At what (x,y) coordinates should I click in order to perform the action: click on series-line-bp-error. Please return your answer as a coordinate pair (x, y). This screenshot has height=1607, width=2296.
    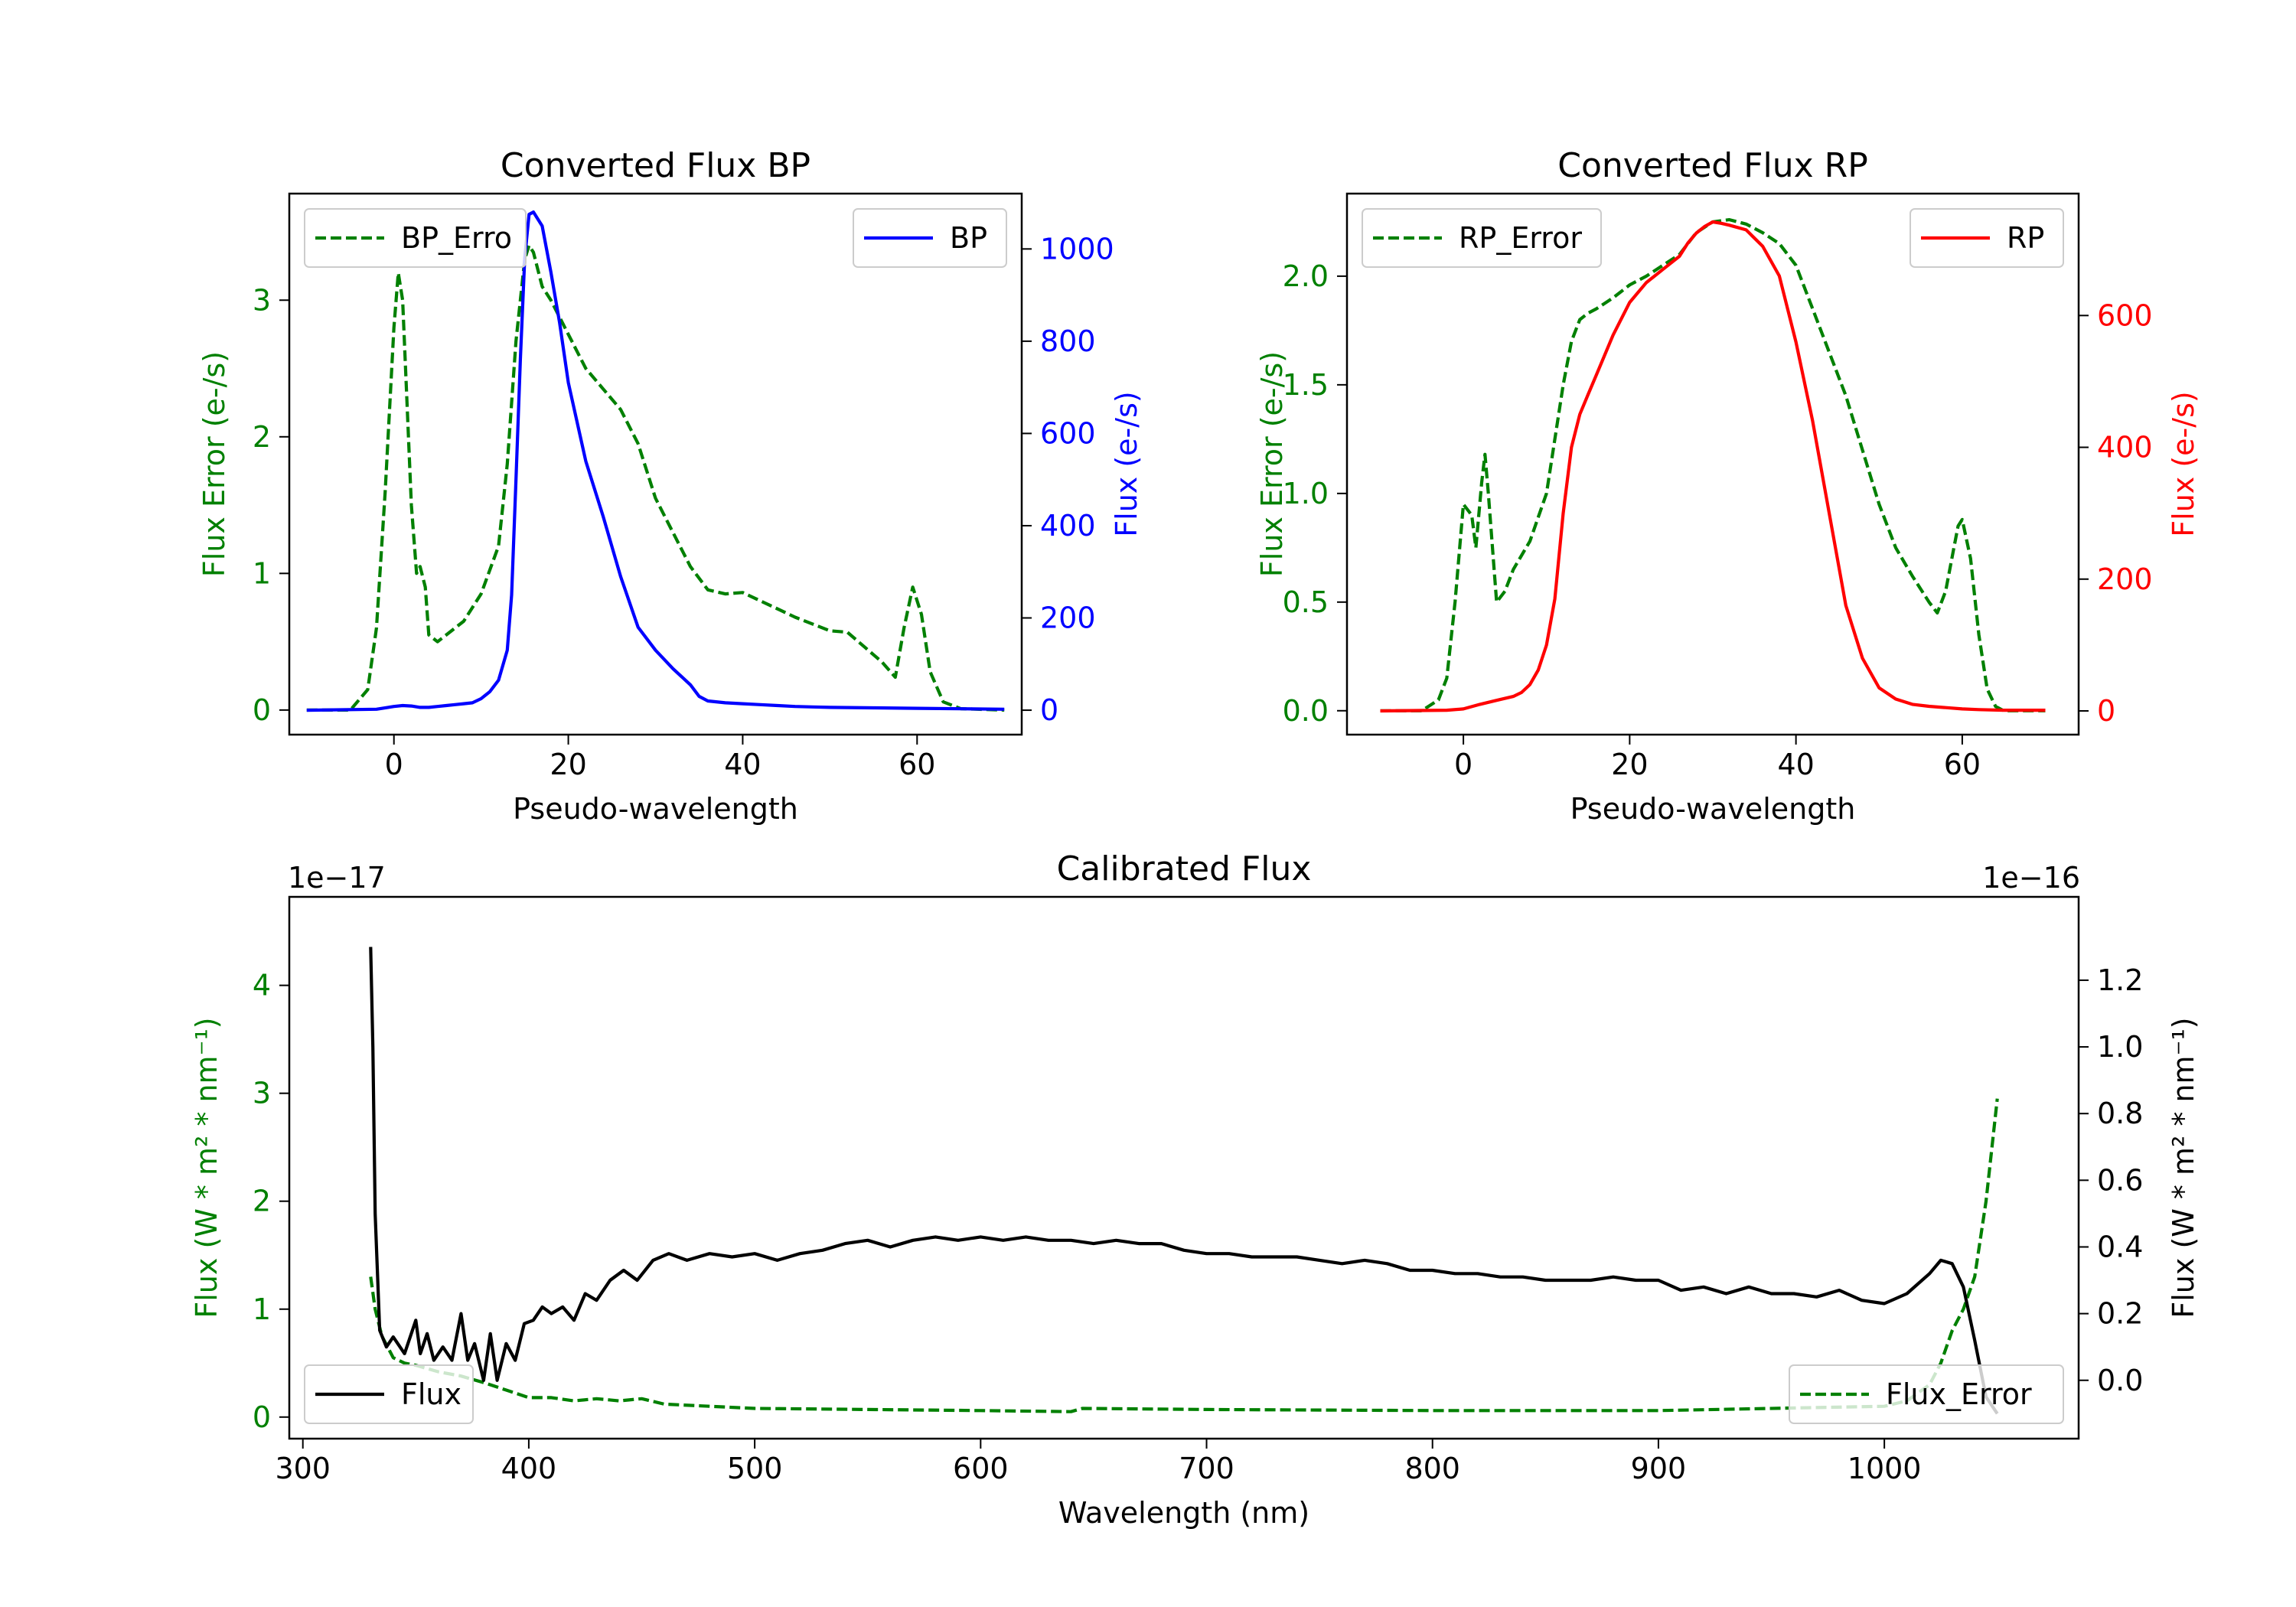
    Looking at the image, I should click on (655, 477).